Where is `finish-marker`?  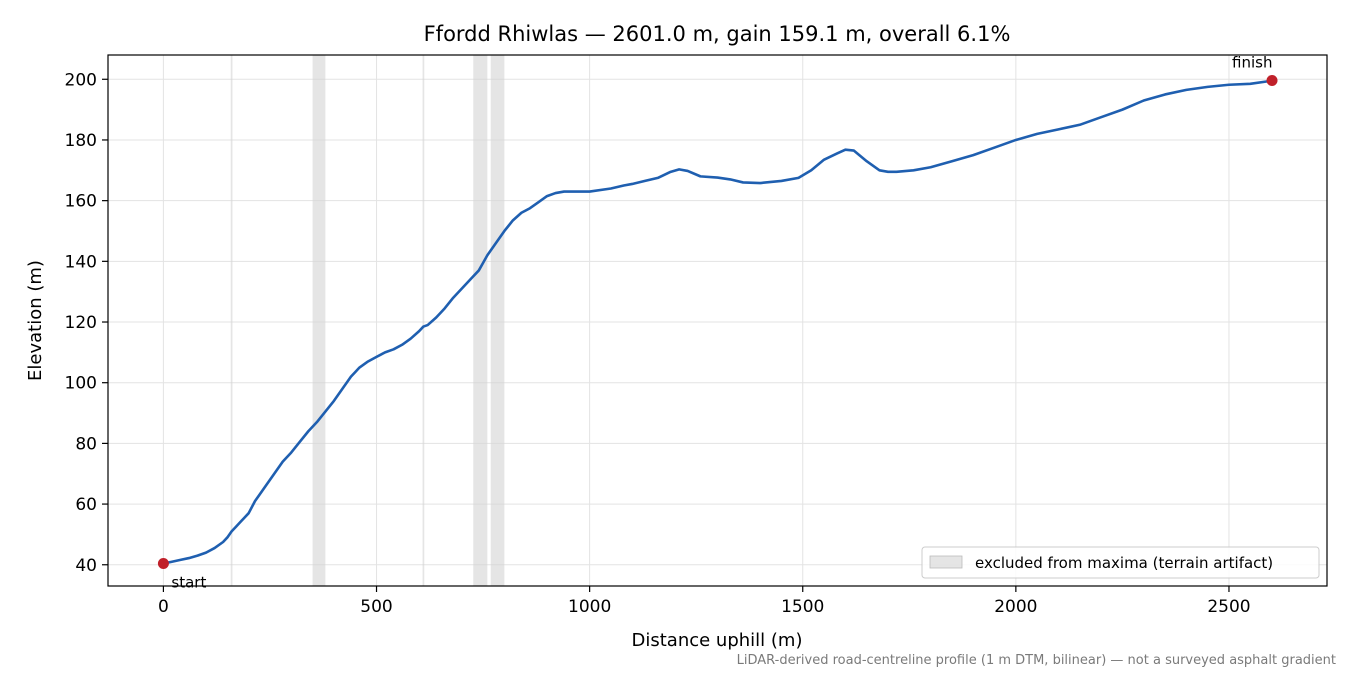
finish-marker is located at coordinates (1272, 80).